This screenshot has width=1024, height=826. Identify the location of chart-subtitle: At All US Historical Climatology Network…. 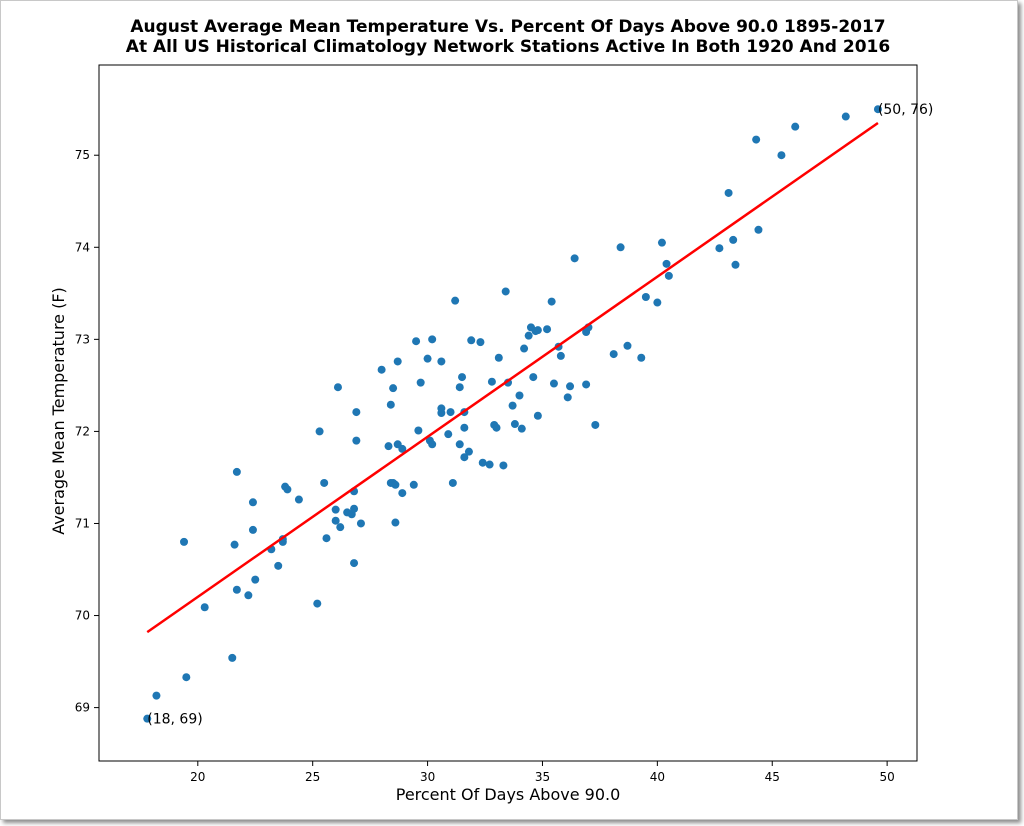
(508, 47).